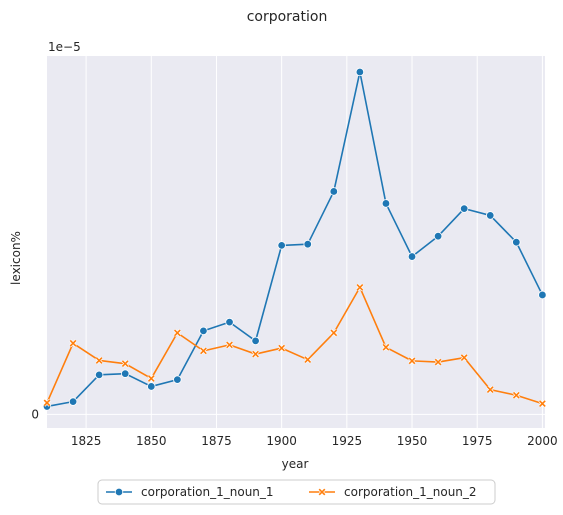  Describe the element at coordinates (294, 427) in the screenshot. I see `tick-labels: 1825185018751900192519501975200002468` at that location.